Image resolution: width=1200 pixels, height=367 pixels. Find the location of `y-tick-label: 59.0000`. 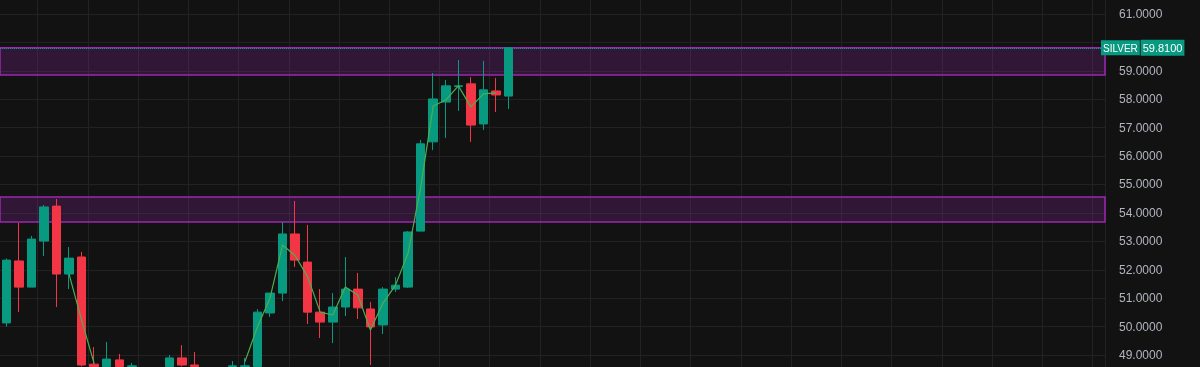

y-tick-label: 59.0000 is located at coordinates (1141, 70).